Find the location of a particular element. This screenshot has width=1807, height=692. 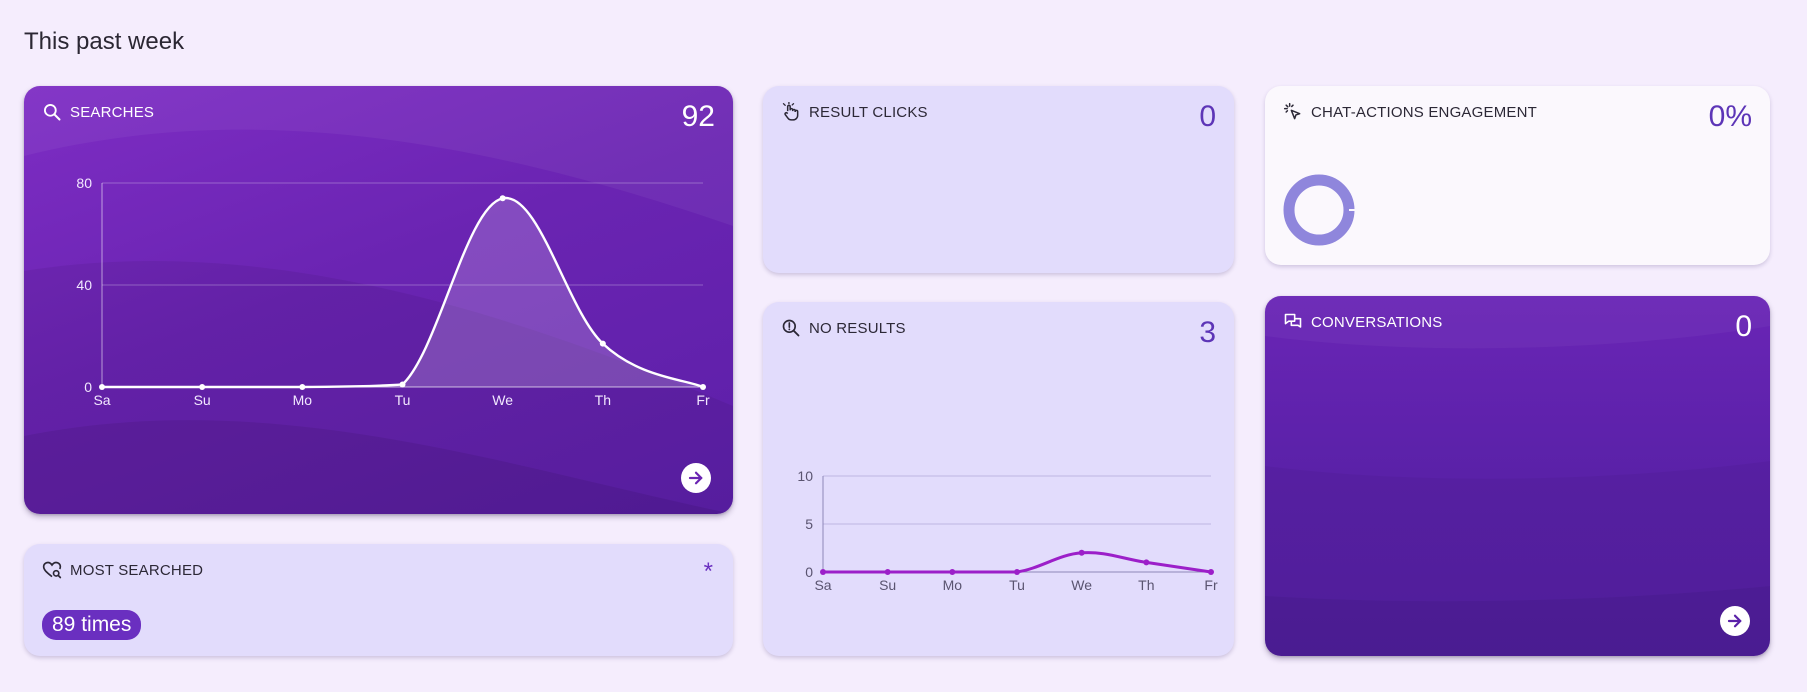

searches-open-button is located at coordinates (696, 478).